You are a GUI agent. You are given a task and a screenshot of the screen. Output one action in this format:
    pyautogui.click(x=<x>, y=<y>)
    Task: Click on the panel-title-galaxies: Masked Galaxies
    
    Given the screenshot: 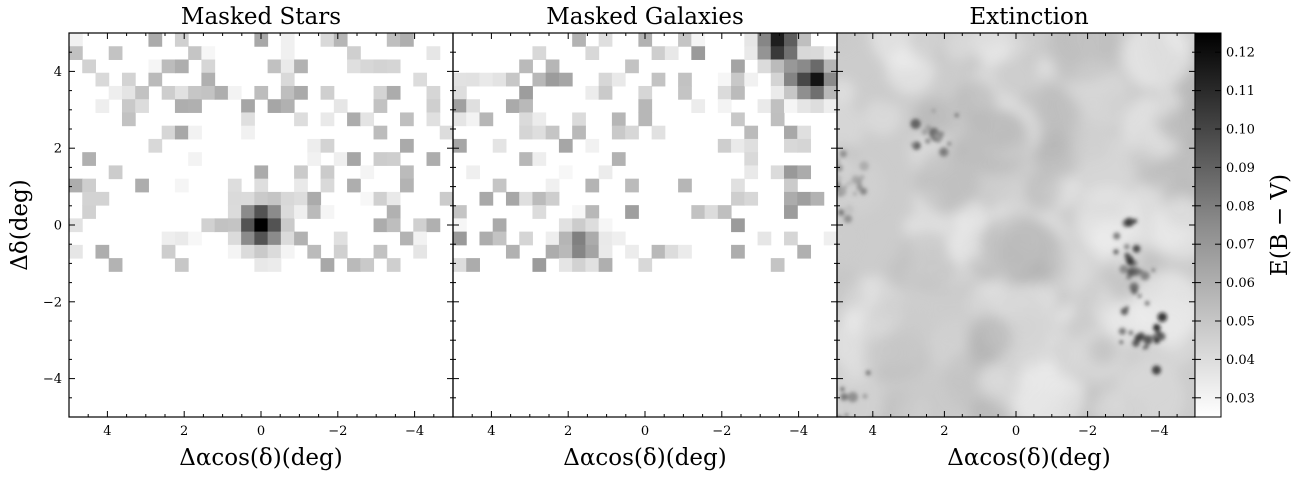 What is the action you would take?
    pyautogui.click(x=645, y=17)
    